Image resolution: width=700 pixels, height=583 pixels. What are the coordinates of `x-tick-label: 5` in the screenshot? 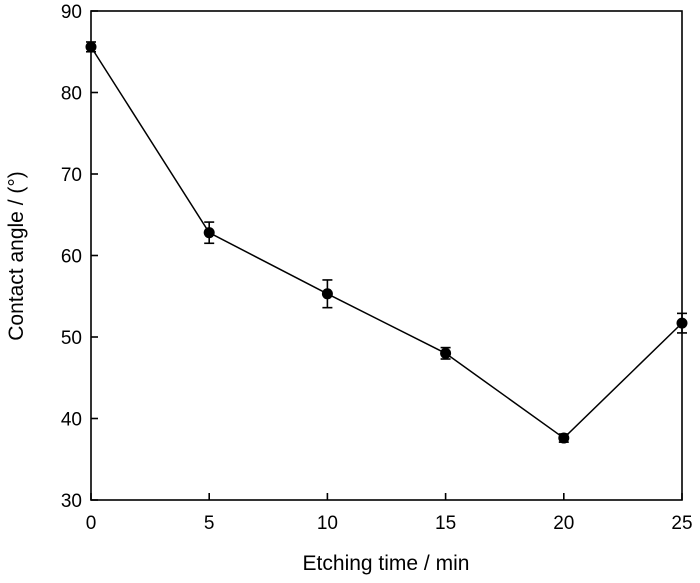 It's located at (209, 523).